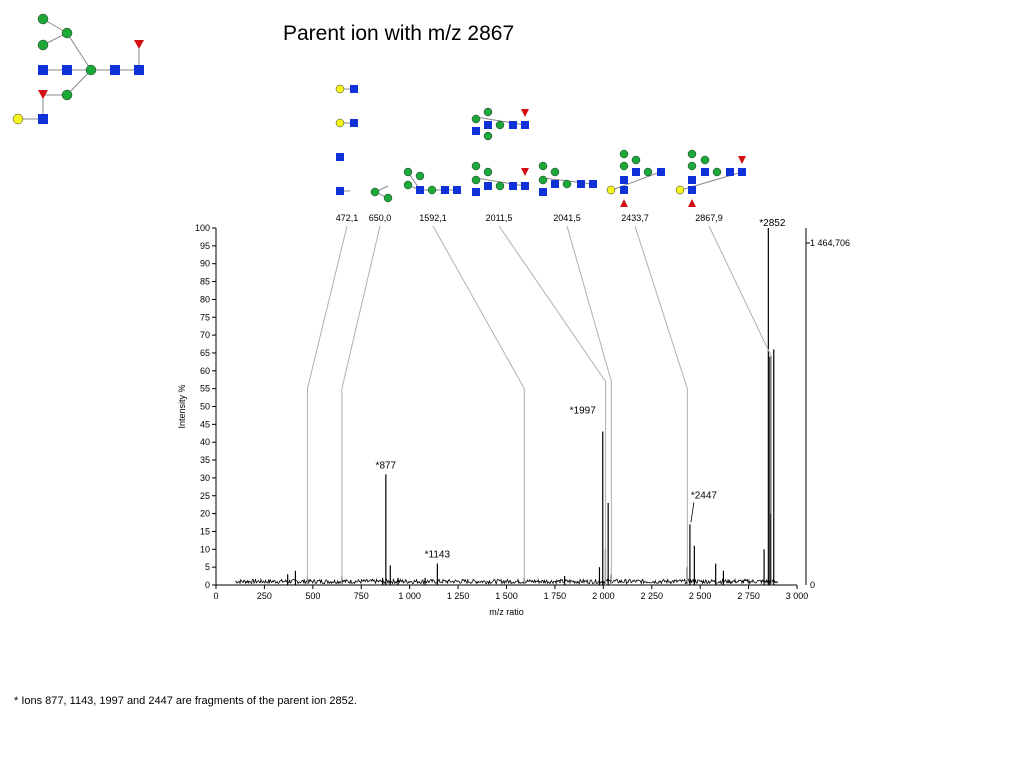 The height and width of the screenshot is (767, 1023). I want to click on y-tick-label: 95, so click(205, 246).